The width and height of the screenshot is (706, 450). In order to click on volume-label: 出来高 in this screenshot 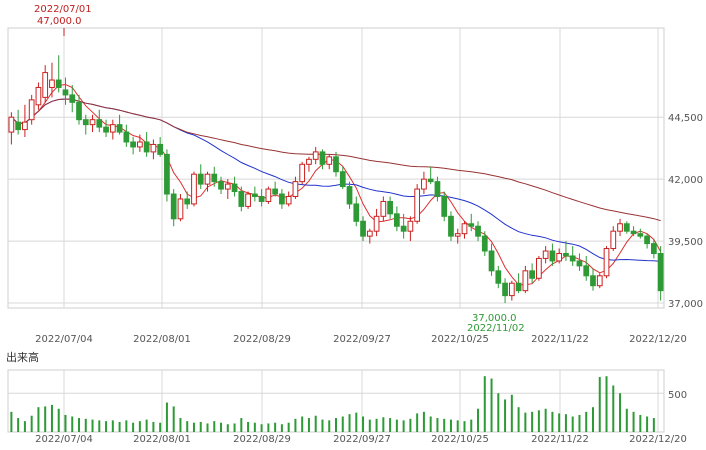, I will do `click(22, 357)`.